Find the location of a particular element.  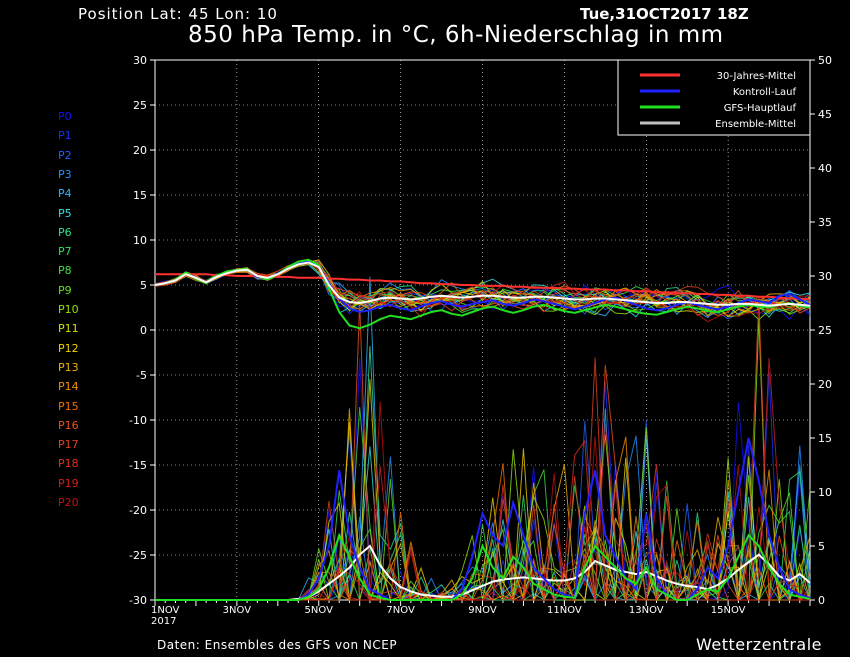

left-tick-label: 10 is located at coordinates (140, 240).